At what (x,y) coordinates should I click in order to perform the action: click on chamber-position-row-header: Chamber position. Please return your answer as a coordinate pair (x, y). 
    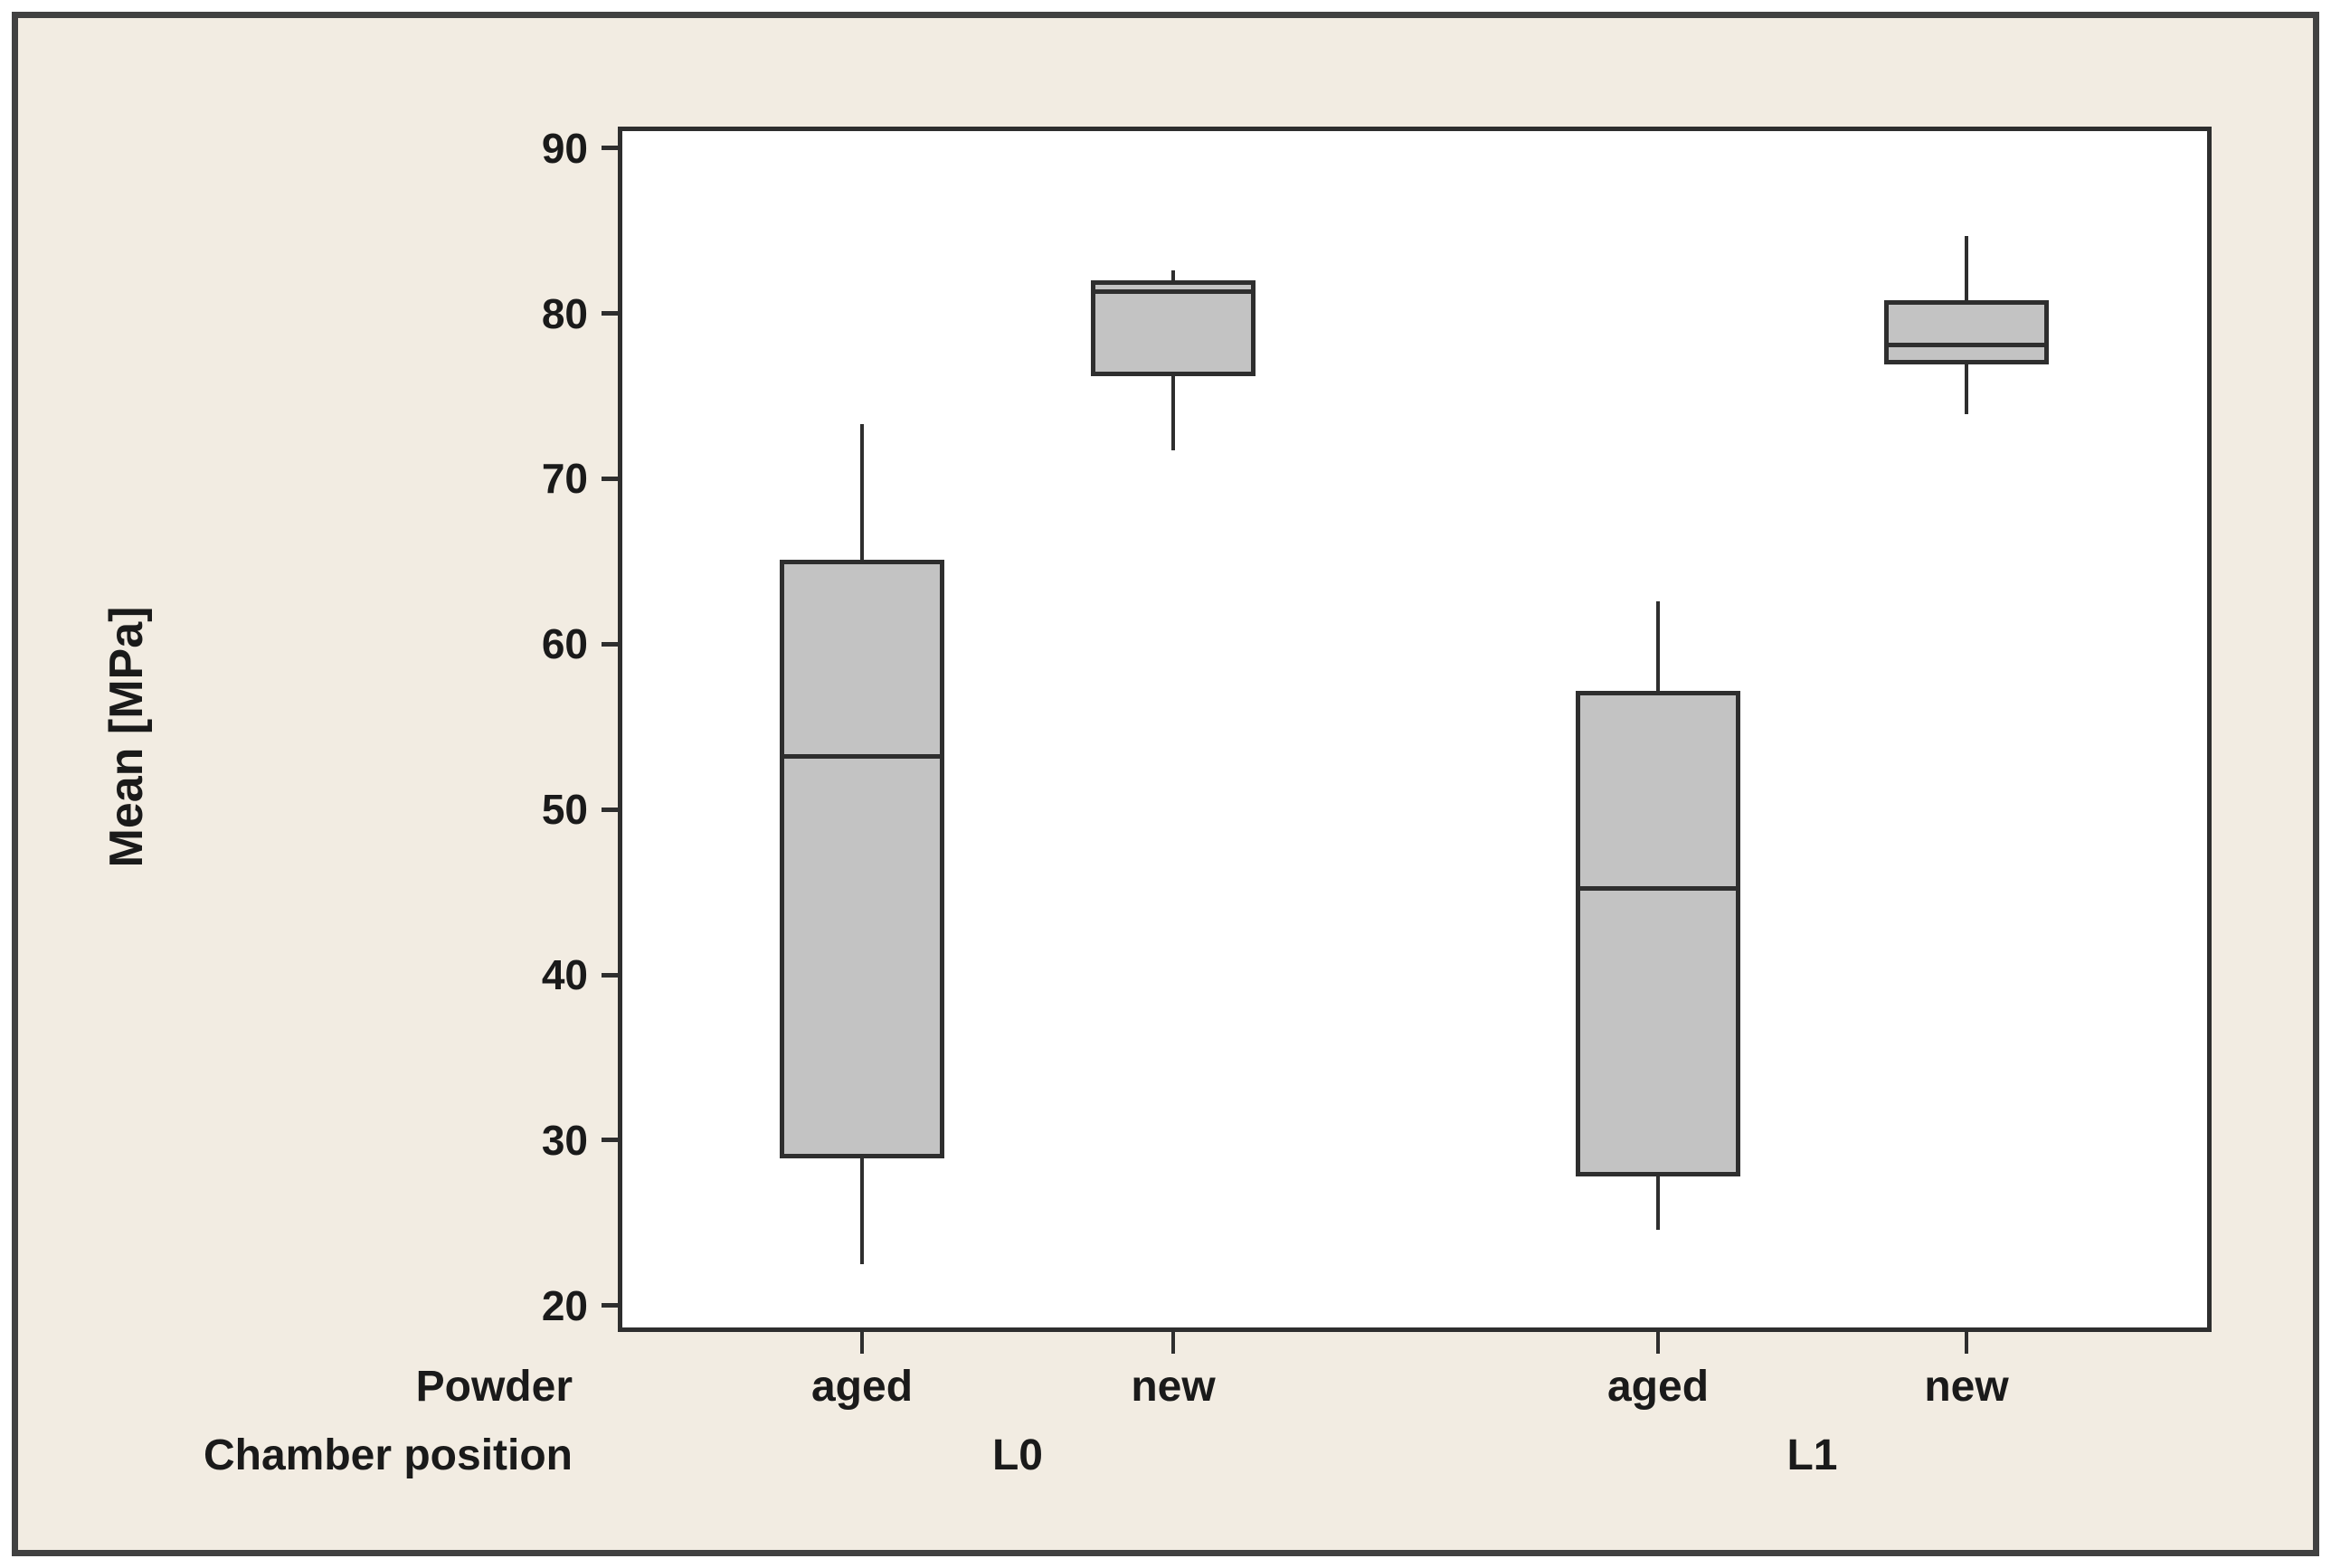
    Looking at the image, I should click on (388, 1455).